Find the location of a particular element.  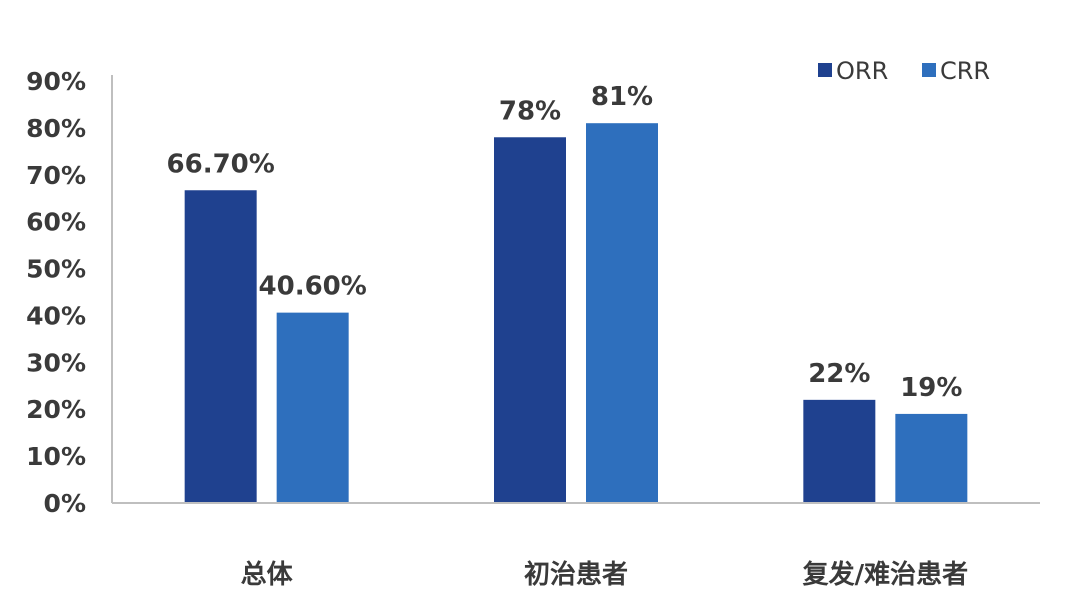

data-label: 78% is located at coordinates (530, 111).